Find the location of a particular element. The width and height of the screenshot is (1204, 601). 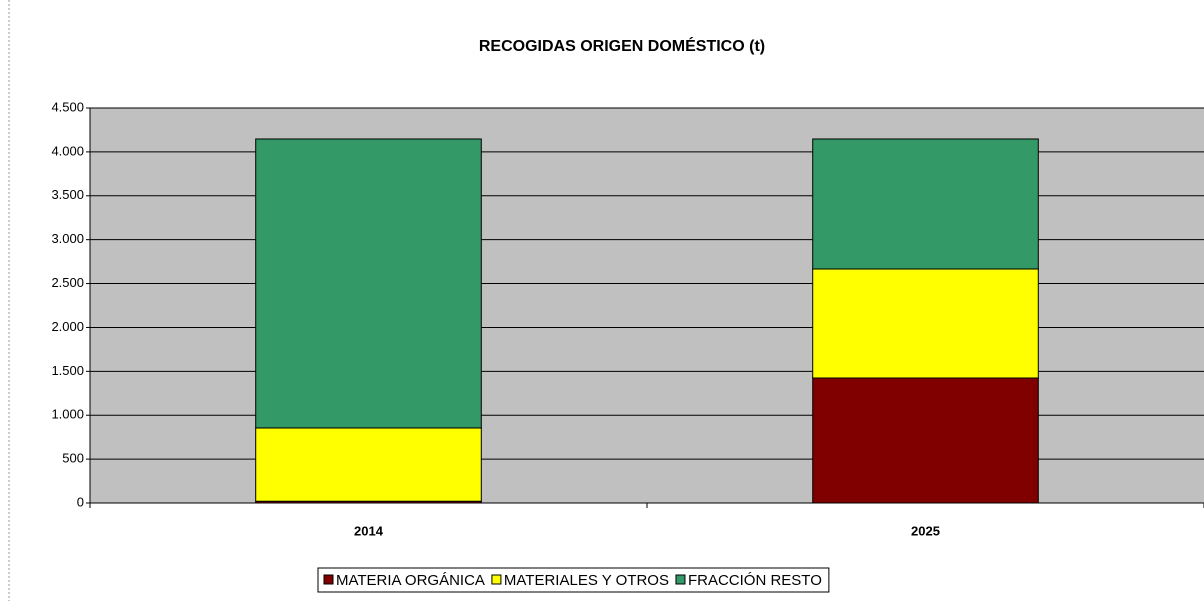

legend-label: MATERIALES Y OTROS is located at coordinates (586, 580).